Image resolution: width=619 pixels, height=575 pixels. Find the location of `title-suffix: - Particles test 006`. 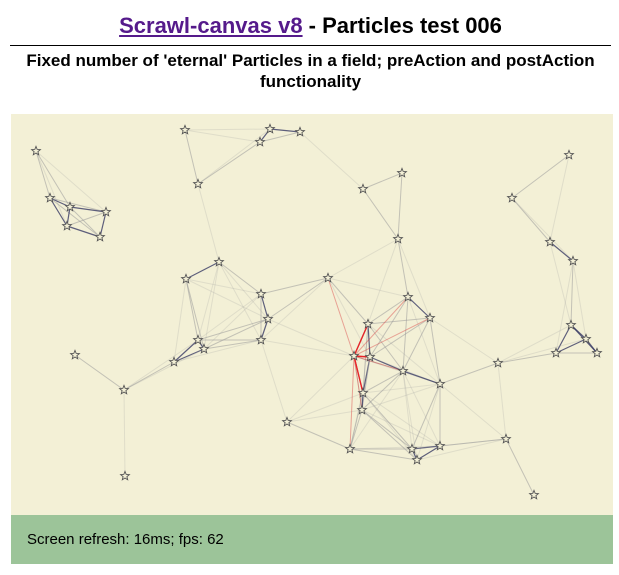

title-suffix: - Particles test 006 is located at coordinates (402, 25).